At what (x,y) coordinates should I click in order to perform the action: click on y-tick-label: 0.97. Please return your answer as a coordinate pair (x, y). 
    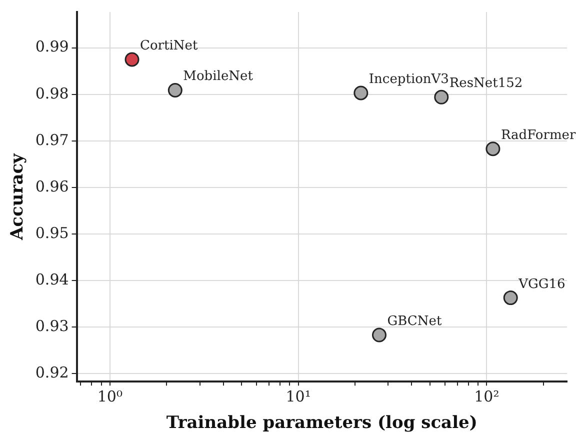
    Looking at the image, I should click on (52, 139).